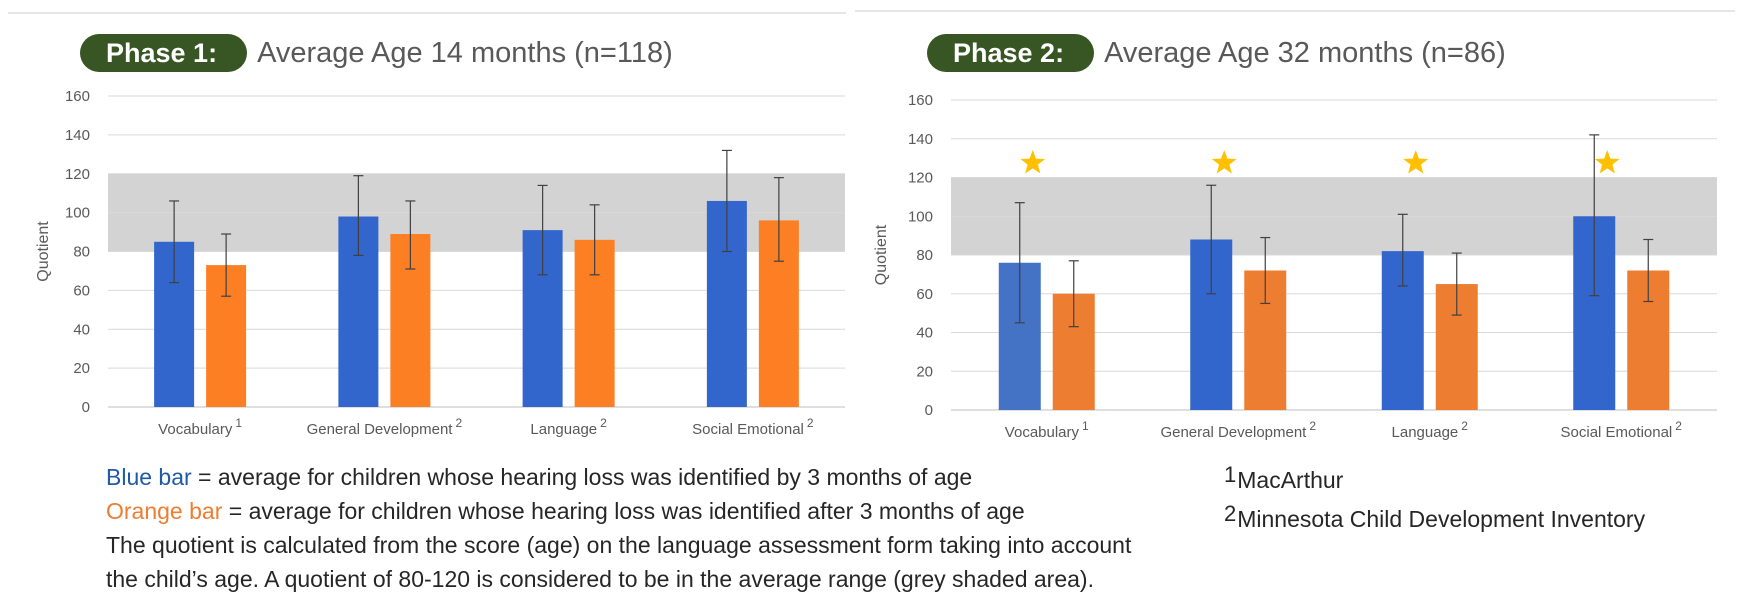  I want to click on legend-blue-term: Blue bar, so click(149, 477).